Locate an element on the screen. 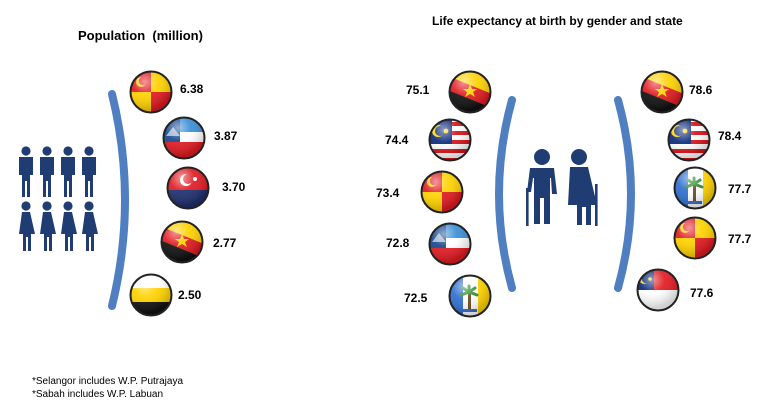  population-value: 3.87 is located at coordinates (226, 136).